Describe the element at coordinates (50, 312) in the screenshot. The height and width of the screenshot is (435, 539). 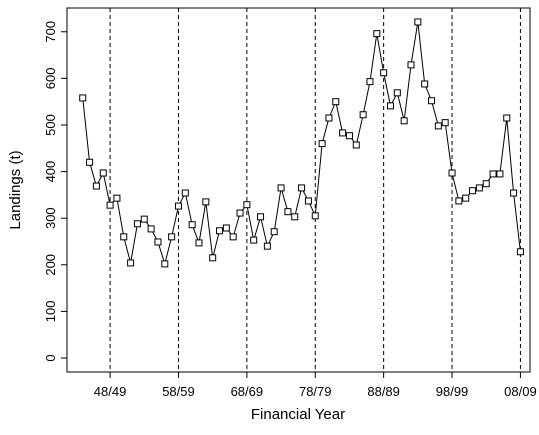
I see `y-tick-label: 100` at that location.